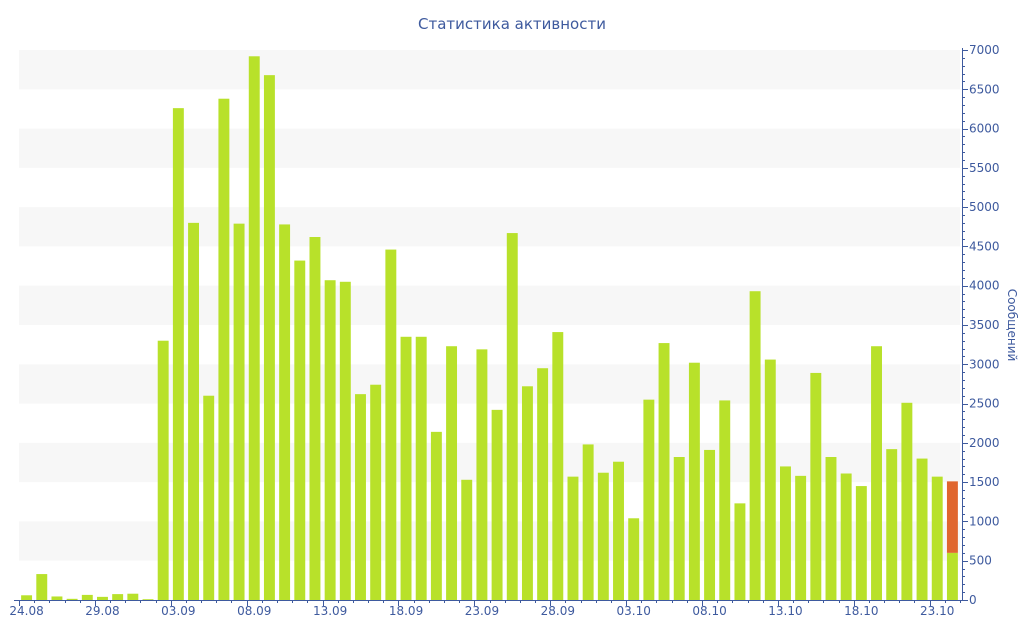  I want to click on y-tick-label: 500, so click(980, 561).